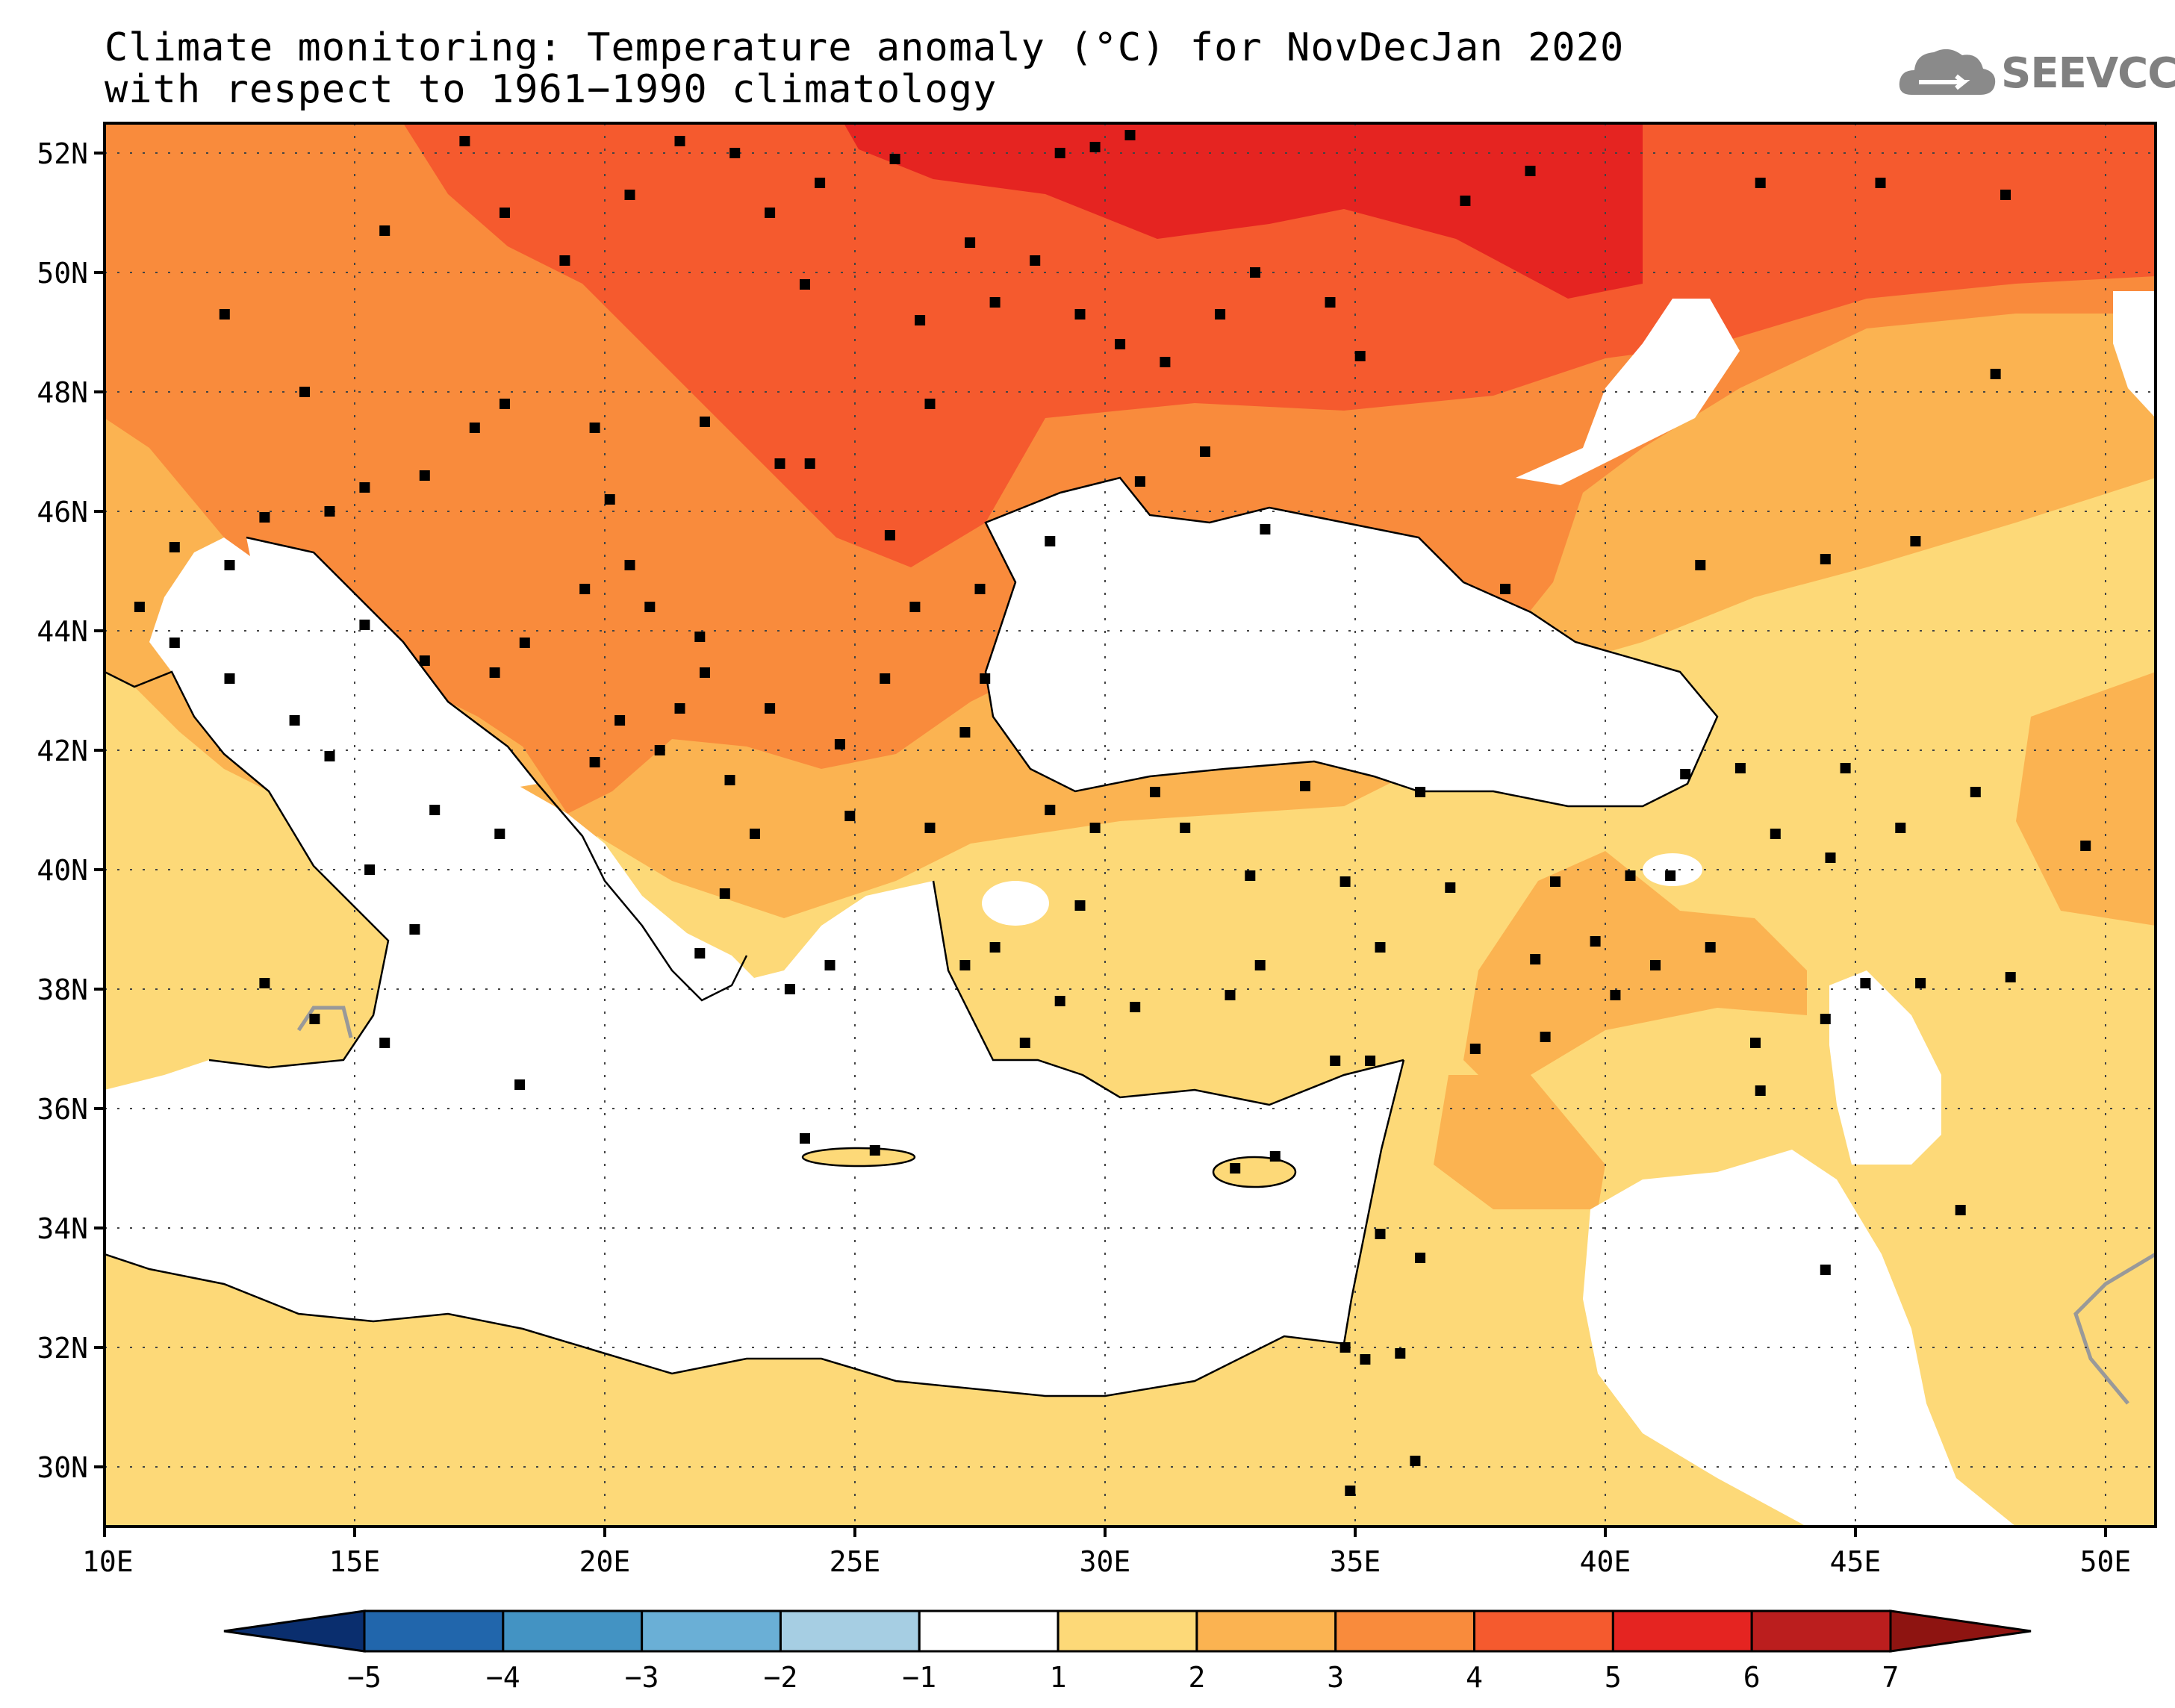 The width and height of the screenshot is (2175, 1708). I want to click on x-tick-label: 10E, so click(108, 1561).